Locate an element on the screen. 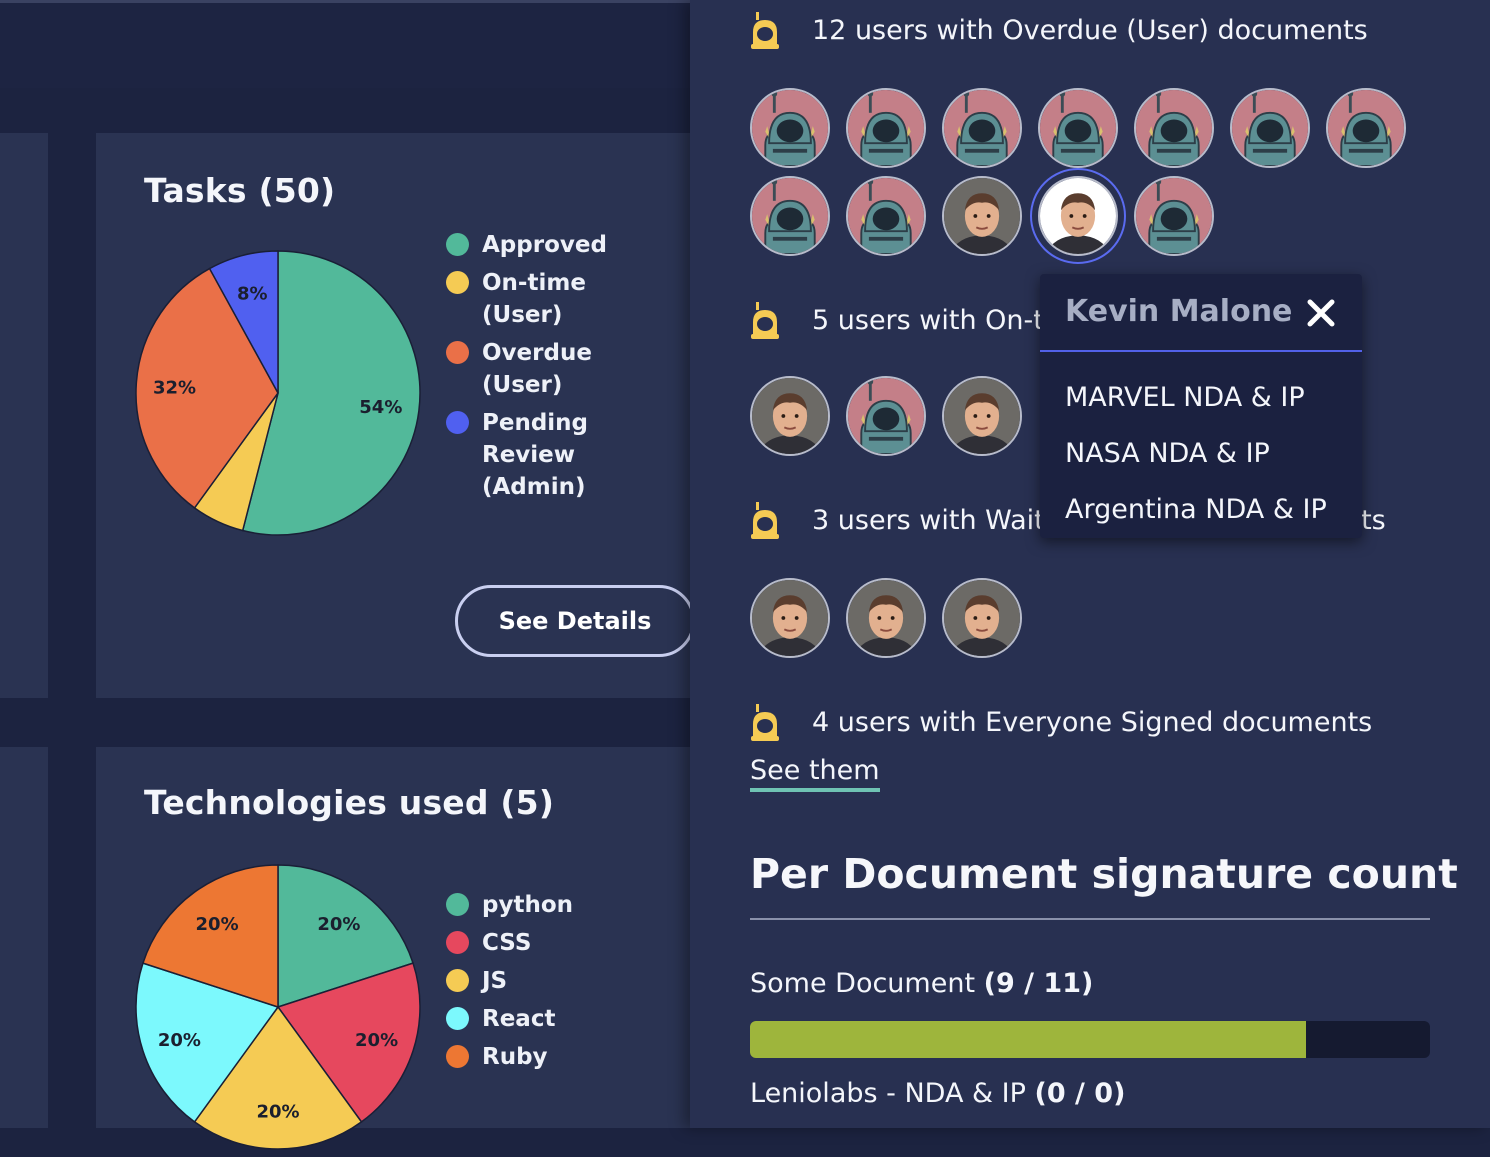 The width and height of the screenshot is (1490, 1157). close-icon is located at coordinates (1321, 313).